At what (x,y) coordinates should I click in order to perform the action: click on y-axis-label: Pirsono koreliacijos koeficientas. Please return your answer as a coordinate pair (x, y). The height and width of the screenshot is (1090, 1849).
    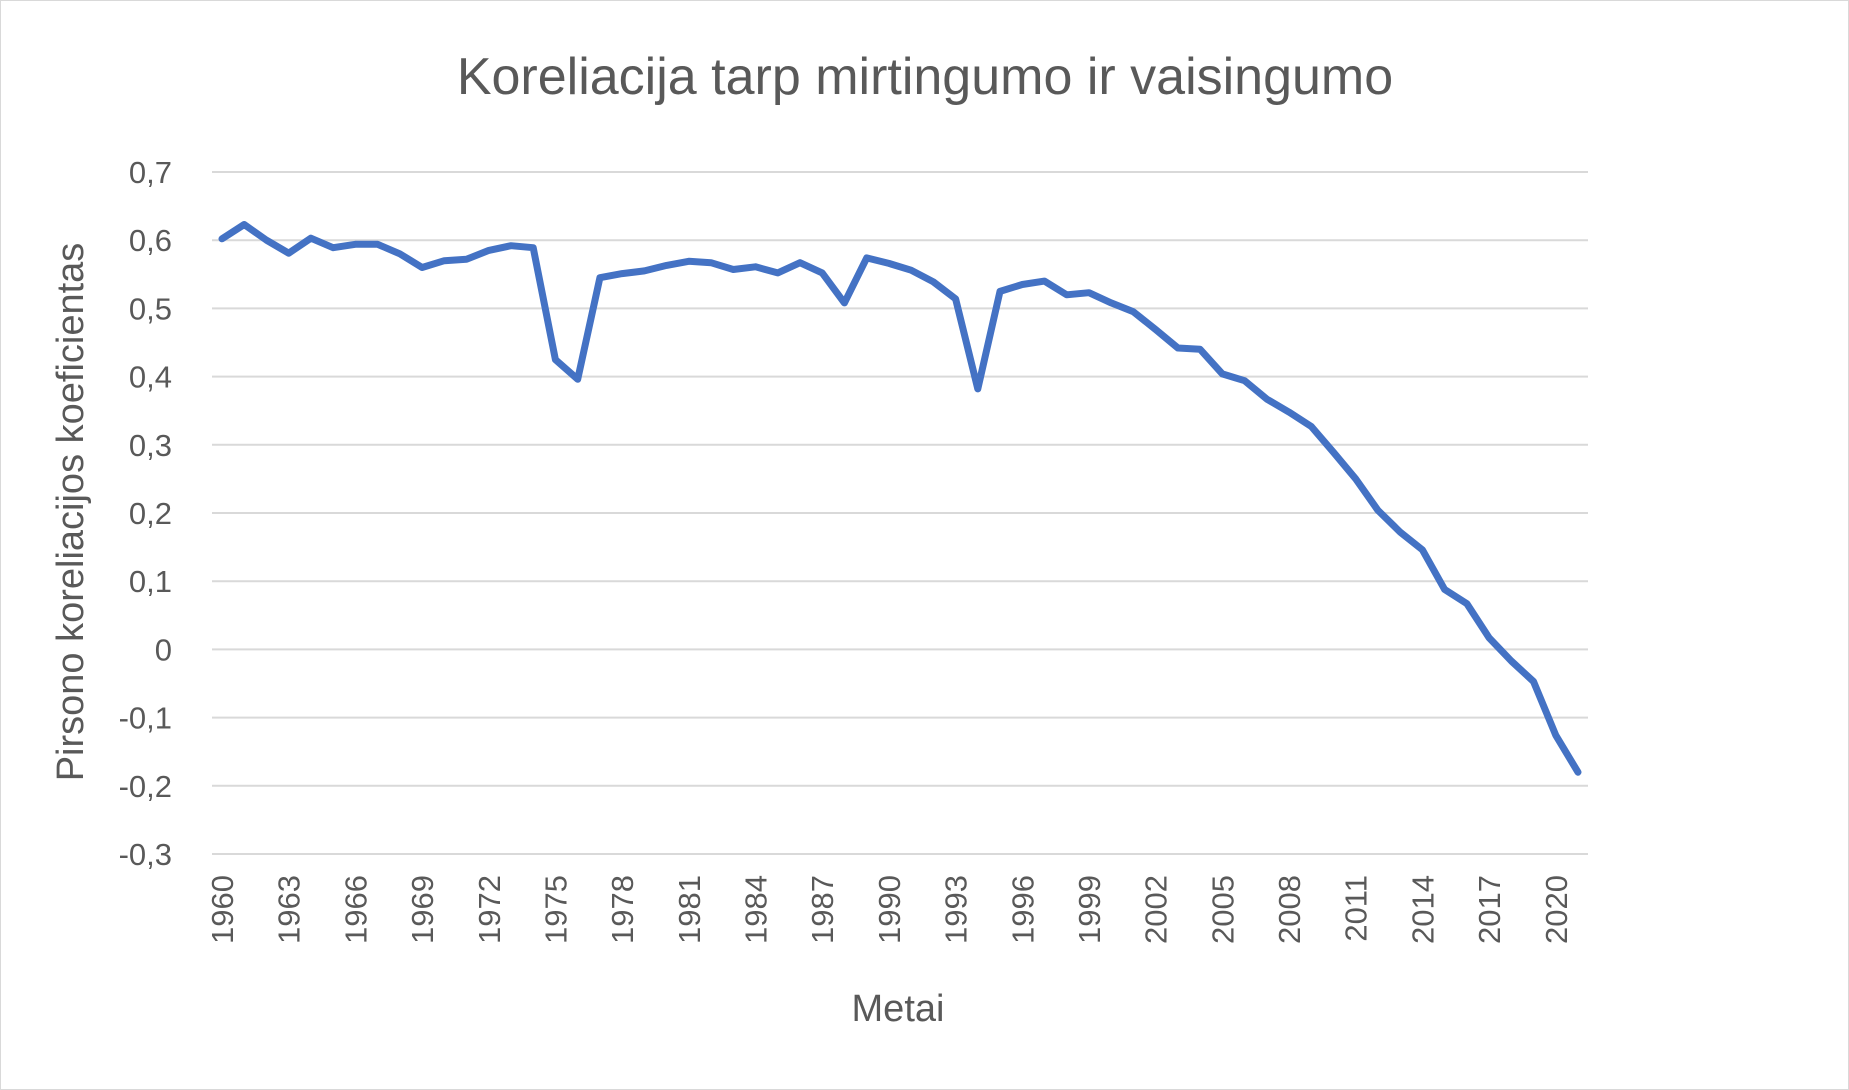
    Looking at the image, I should click on (71, 512).